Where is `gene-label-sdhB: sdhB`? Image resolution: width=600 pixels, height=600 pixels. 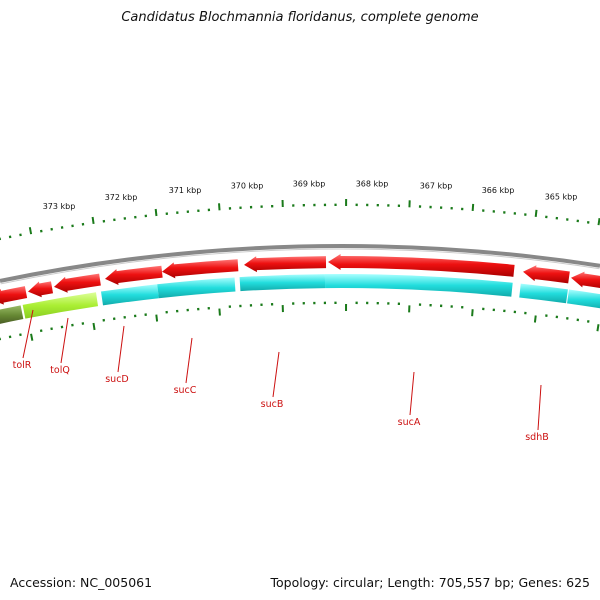 gene-label-sdhB: sdhB is located at coordinates (537, 437).